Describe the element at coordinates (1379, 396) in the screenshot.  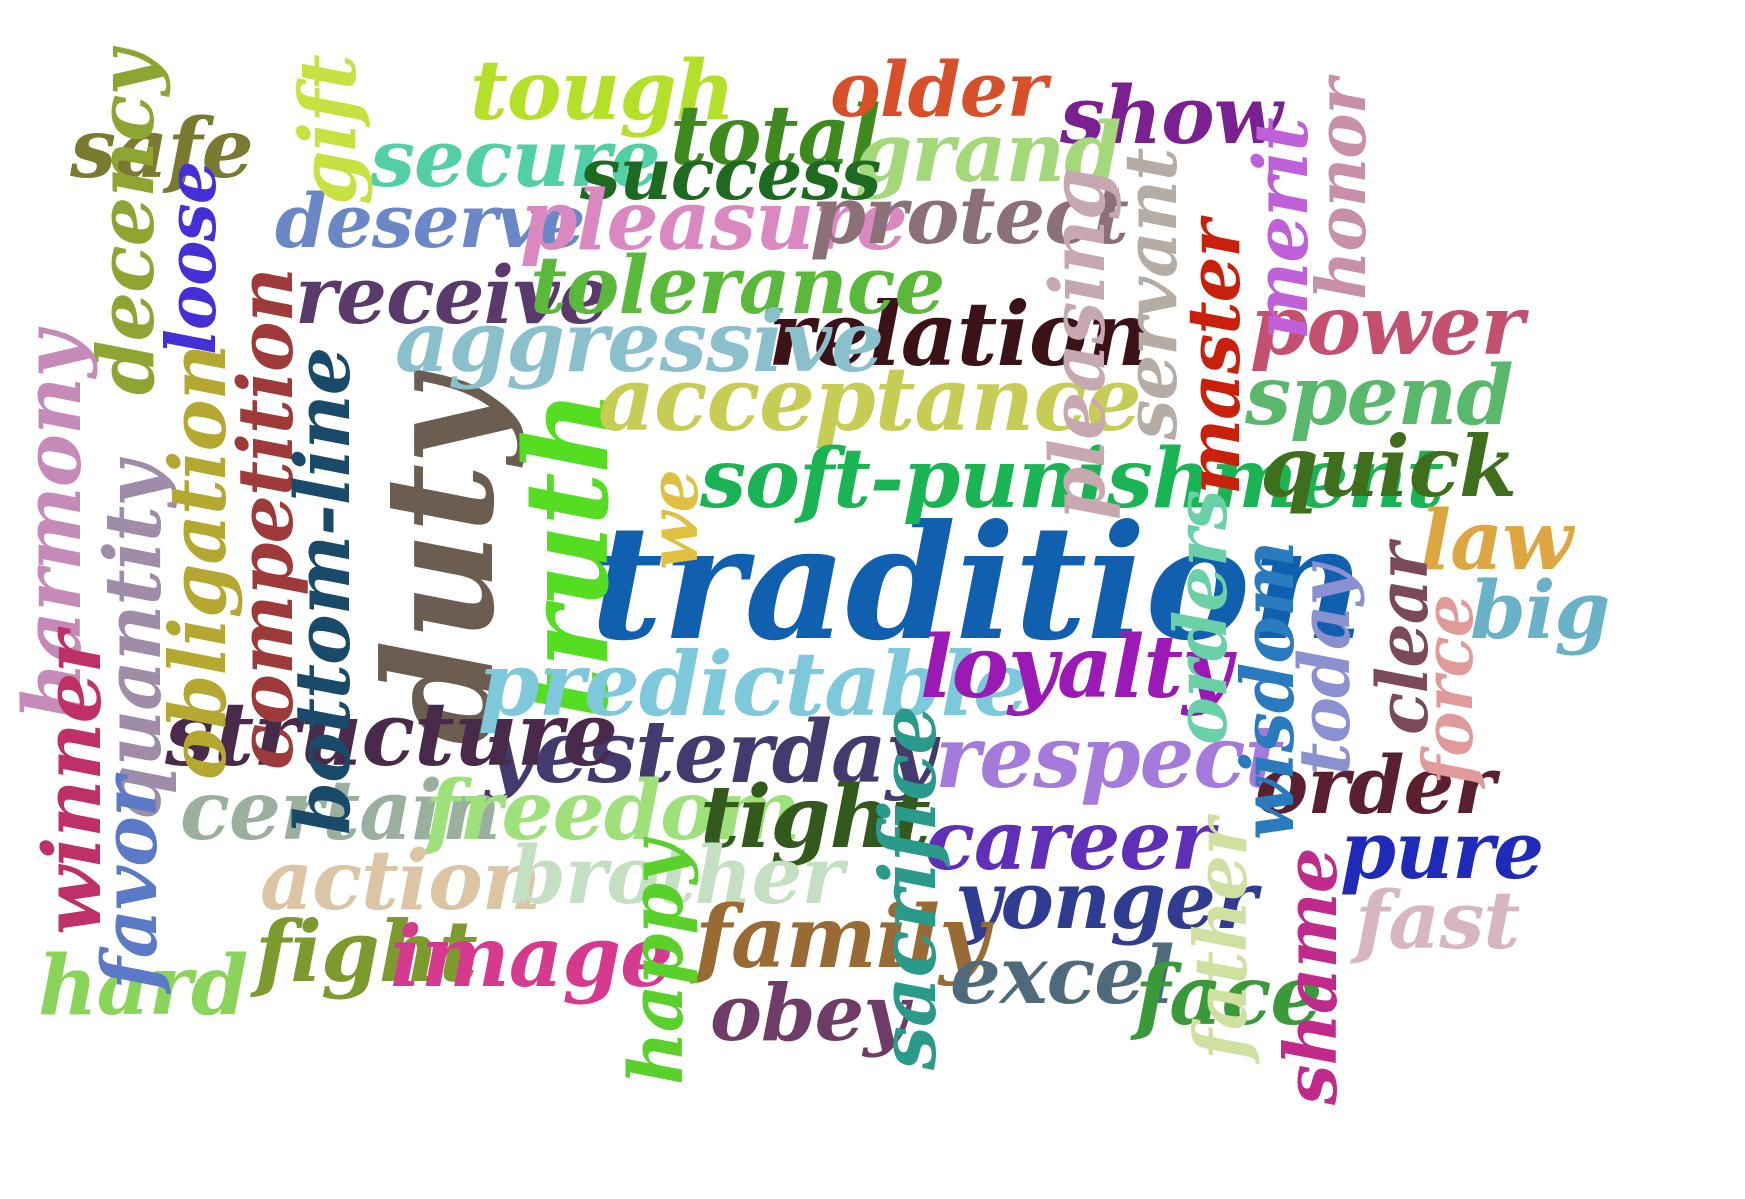
I see `word-spend: spend` at that location.